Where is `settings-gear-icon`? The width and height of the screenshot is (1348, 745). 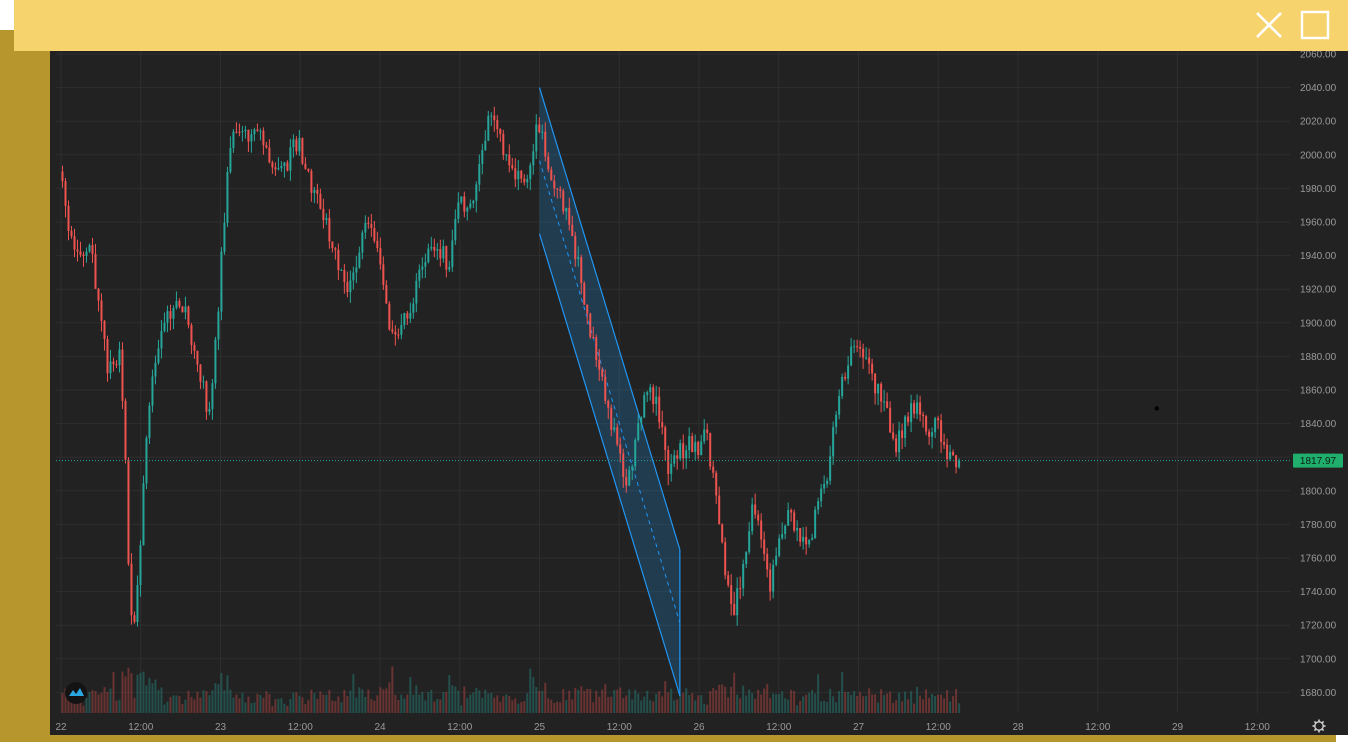 settings-gear-icon is located at coordinates (1319, 726).